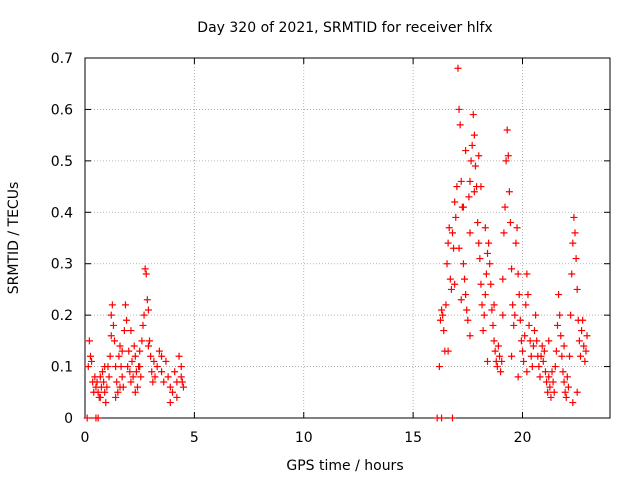 Image resolution: width=640 pixels, height=480 pixels. What do you see at coordinates (62, 368) in the screenshot?
I see `y-tick-label: 0.1` at bounding box center [62, 368].